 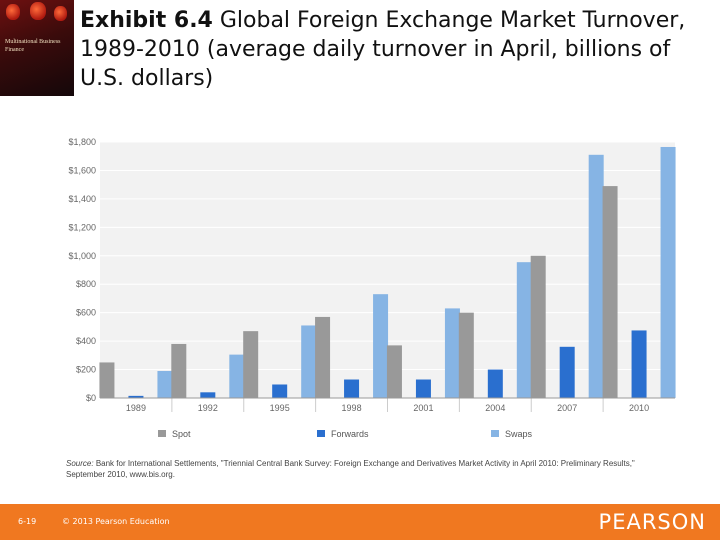 I want to click on x-tick-label: 2007, so click(x=567, y=408).